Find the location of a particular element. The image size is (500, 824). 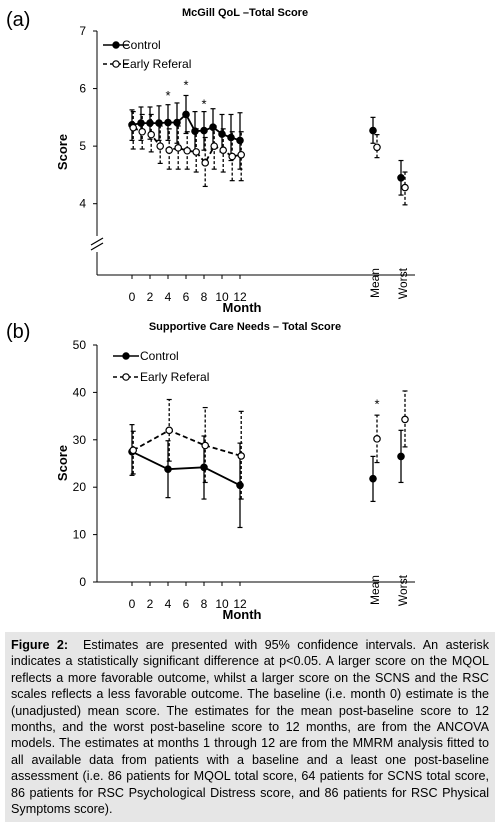

chart-b-x-tick-label: 0 is located at coordinates (132, 604).